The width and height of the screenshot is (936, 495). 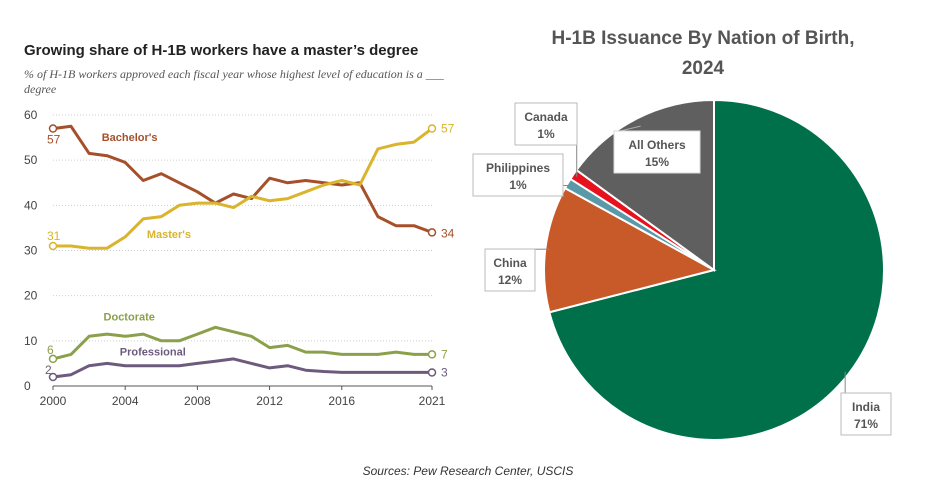 I want to click on series-name-label: Master's, so click(x=169, y=235).